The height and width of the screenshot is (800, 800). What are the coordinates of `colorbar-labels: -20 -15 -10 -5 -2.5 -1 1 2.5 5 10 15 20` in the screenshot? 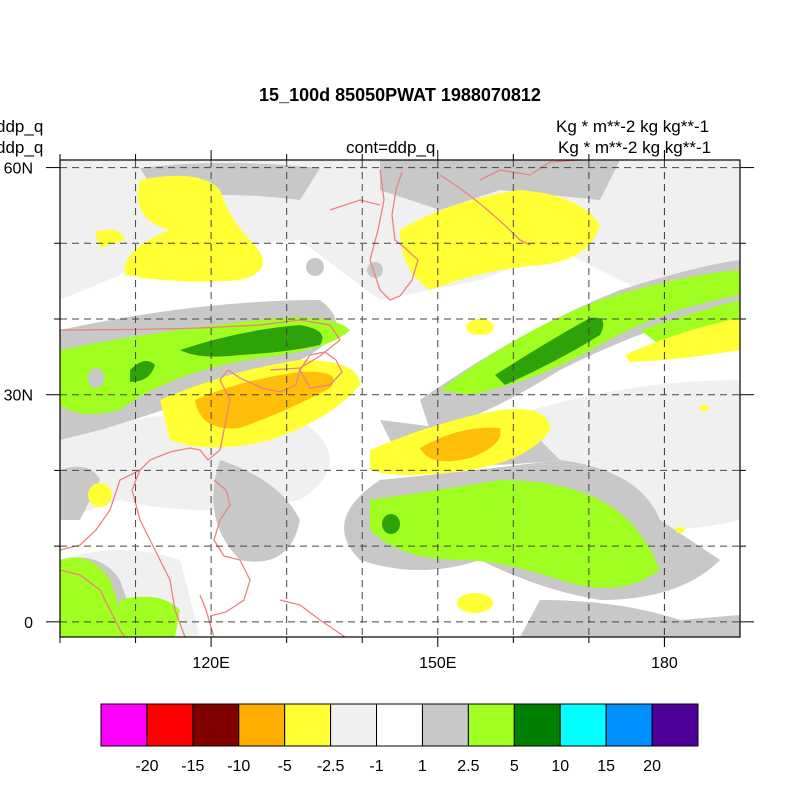 It's located at (398, 766).